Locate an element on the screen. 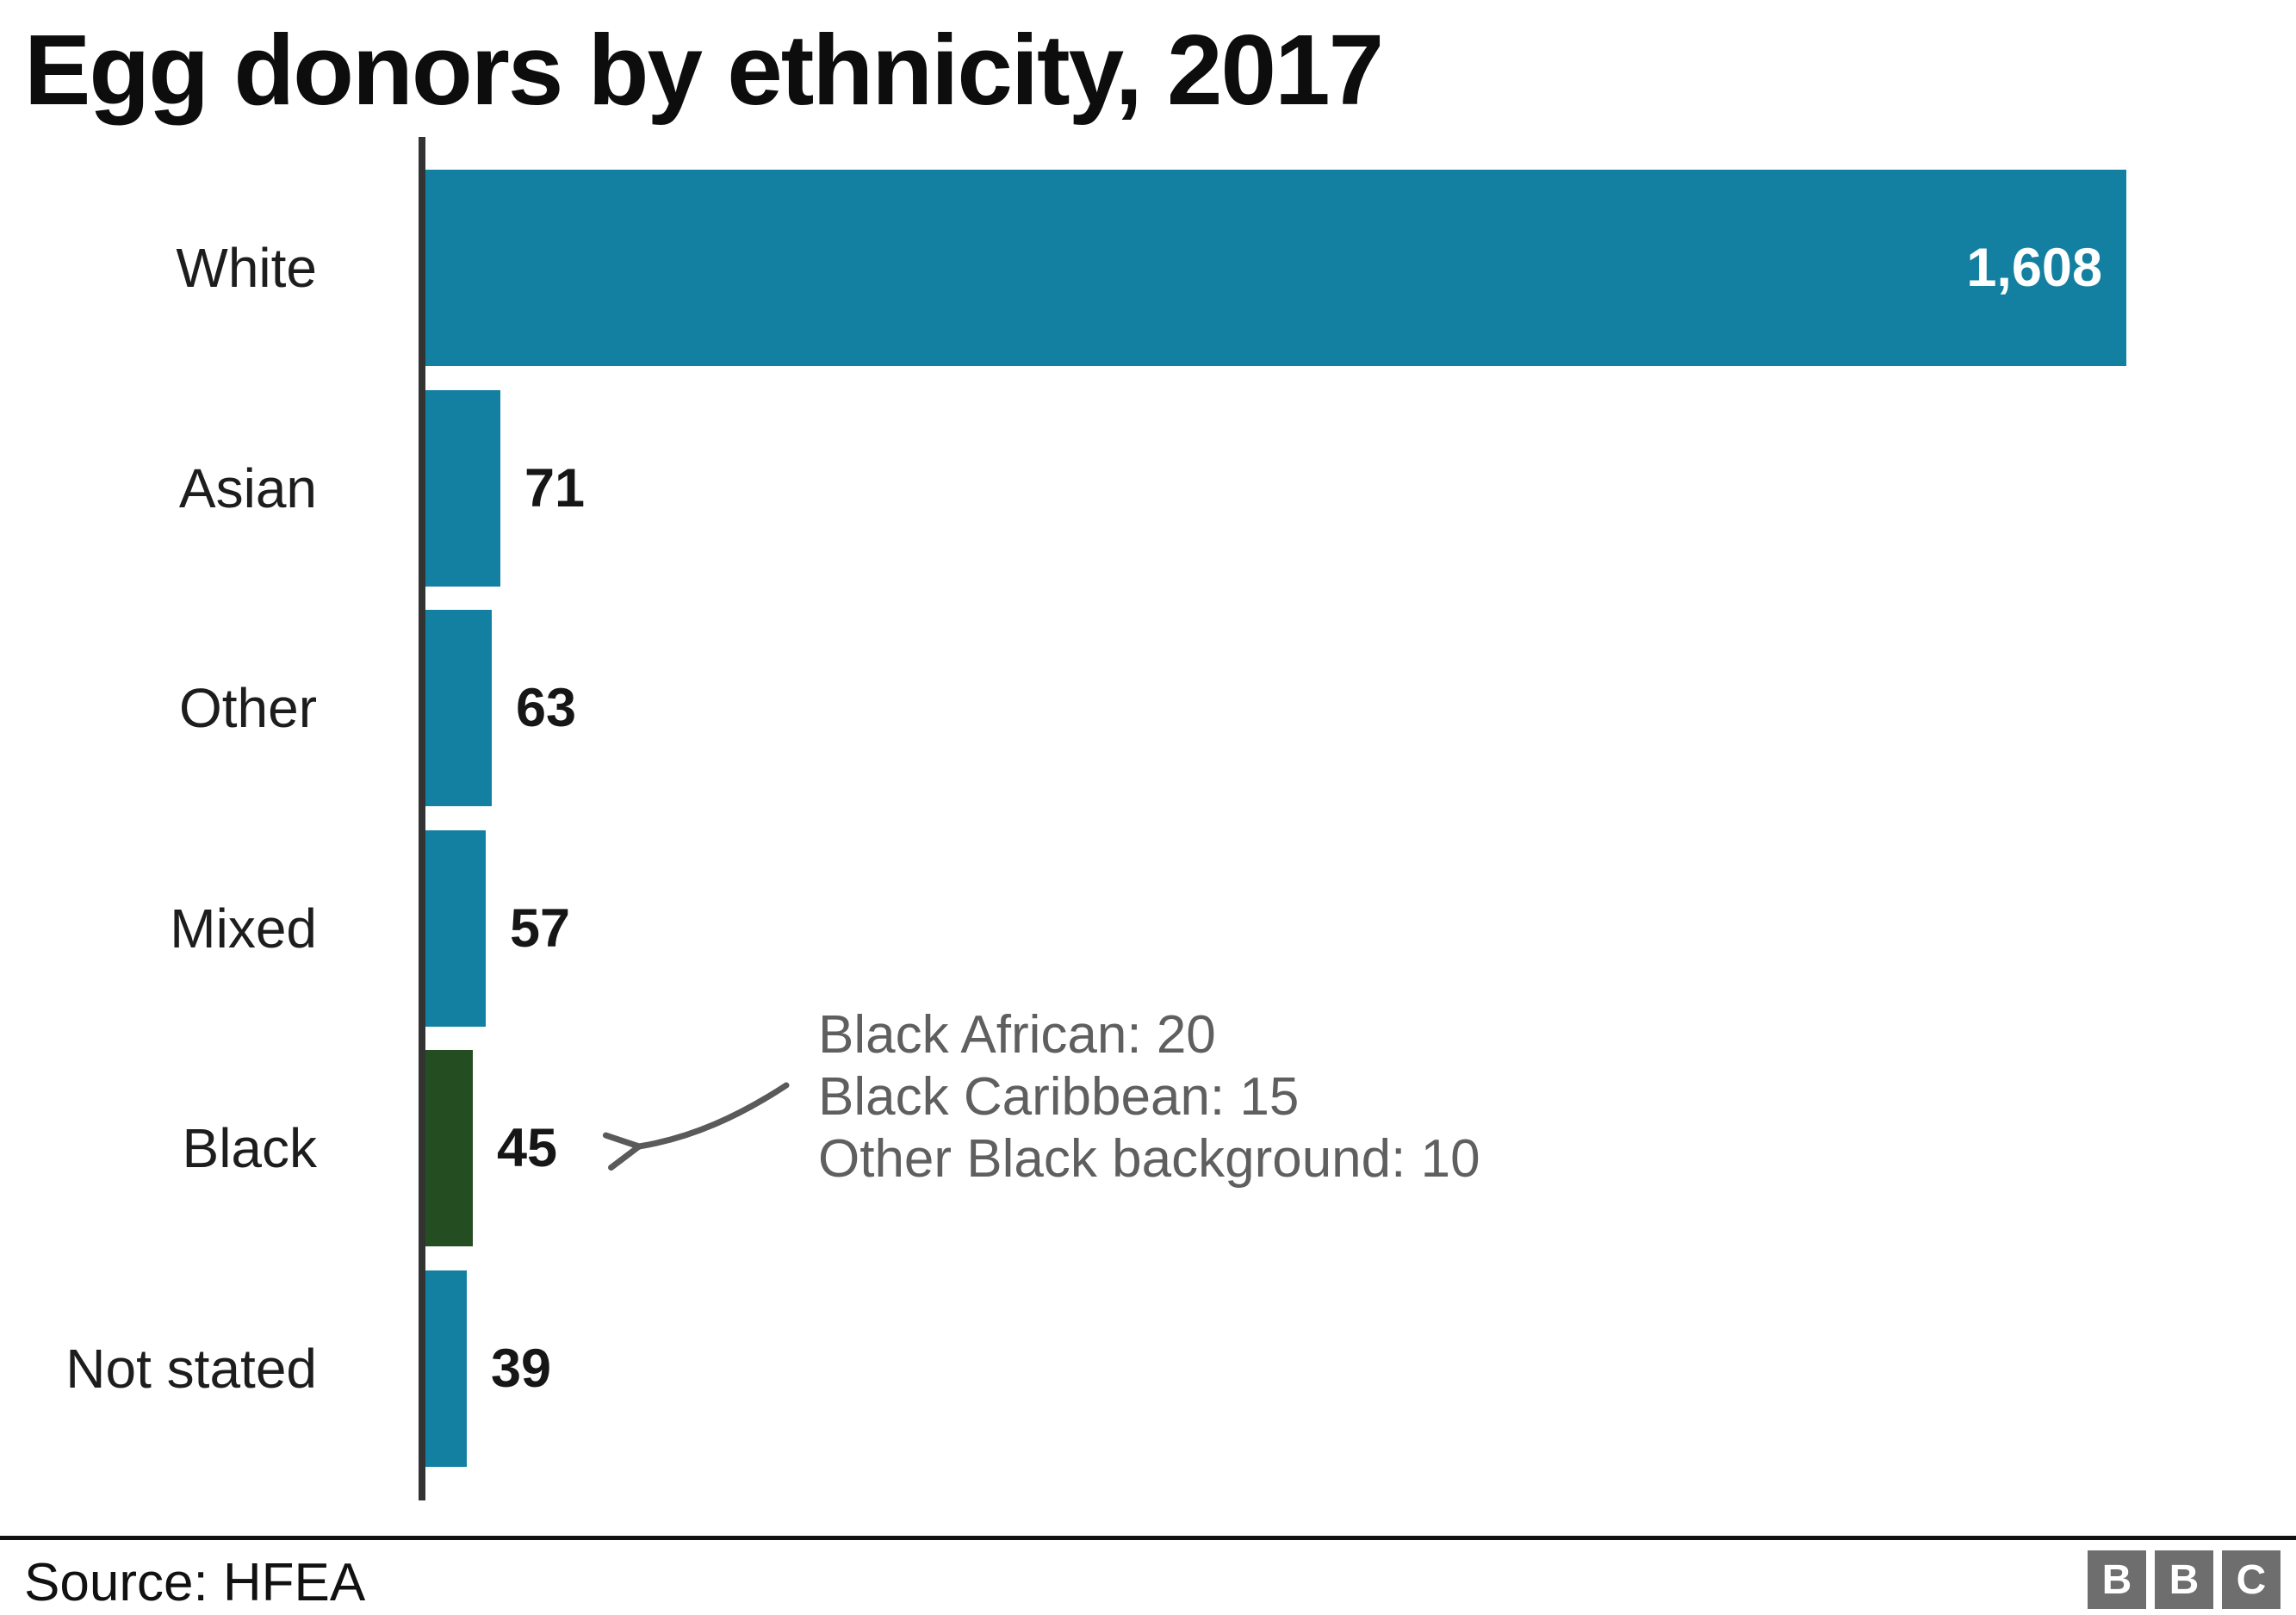 The height and width of the screenshot is (1615, 2296). bar-black is located at coordinates (449, 1148).